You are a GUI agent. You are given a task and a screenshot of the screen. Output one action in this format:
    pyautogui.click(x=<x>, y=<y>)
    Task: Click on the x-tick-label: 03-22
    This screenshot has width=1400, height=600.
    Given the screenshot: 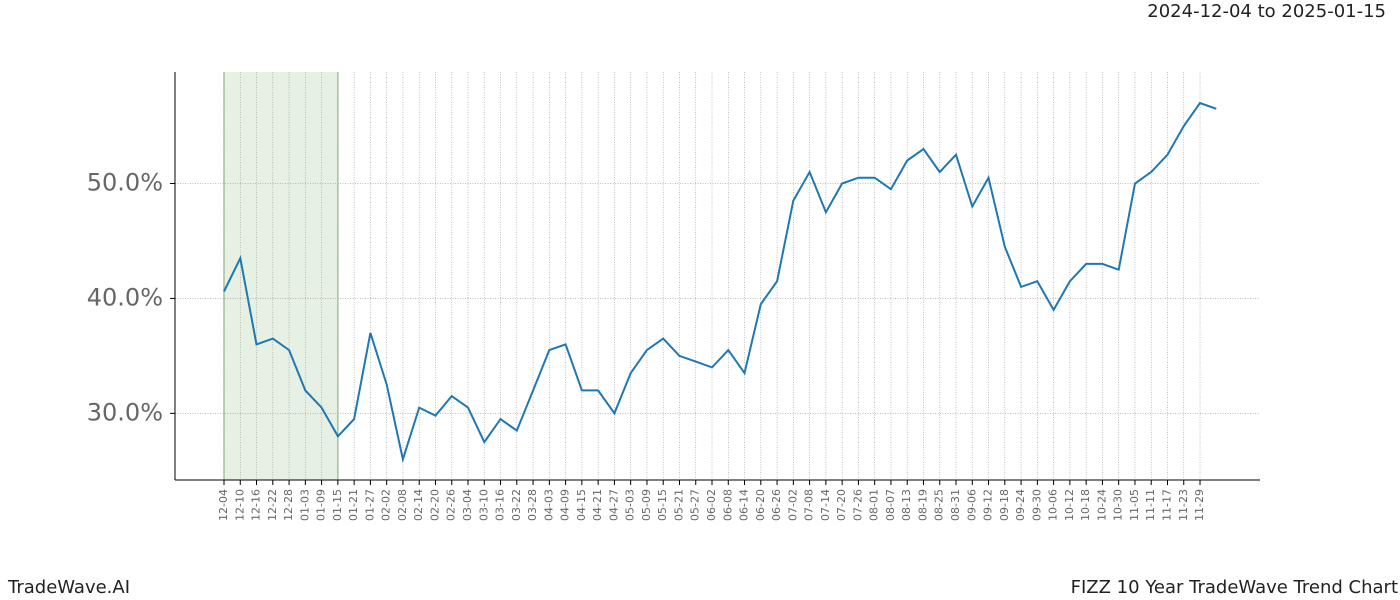 What is the action you would take?
    pyautogui.click(x=516, y=505)
    